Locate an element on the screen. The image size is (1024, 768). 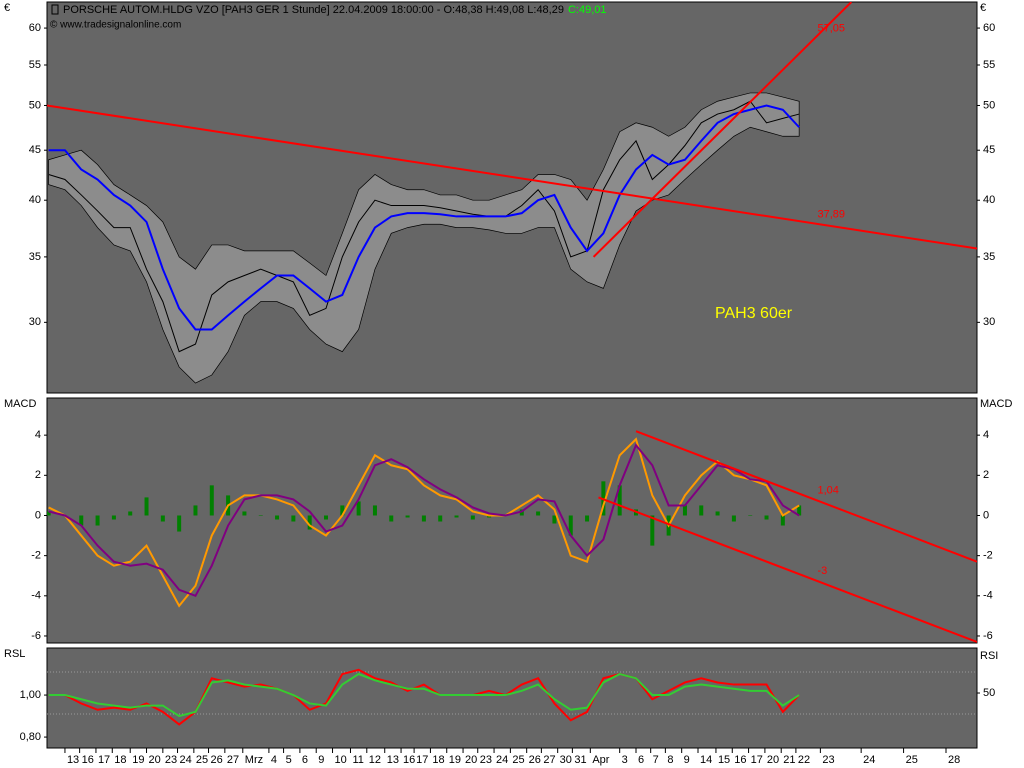
y-tick-label-right: 35 is located at coordinates (989, 257).